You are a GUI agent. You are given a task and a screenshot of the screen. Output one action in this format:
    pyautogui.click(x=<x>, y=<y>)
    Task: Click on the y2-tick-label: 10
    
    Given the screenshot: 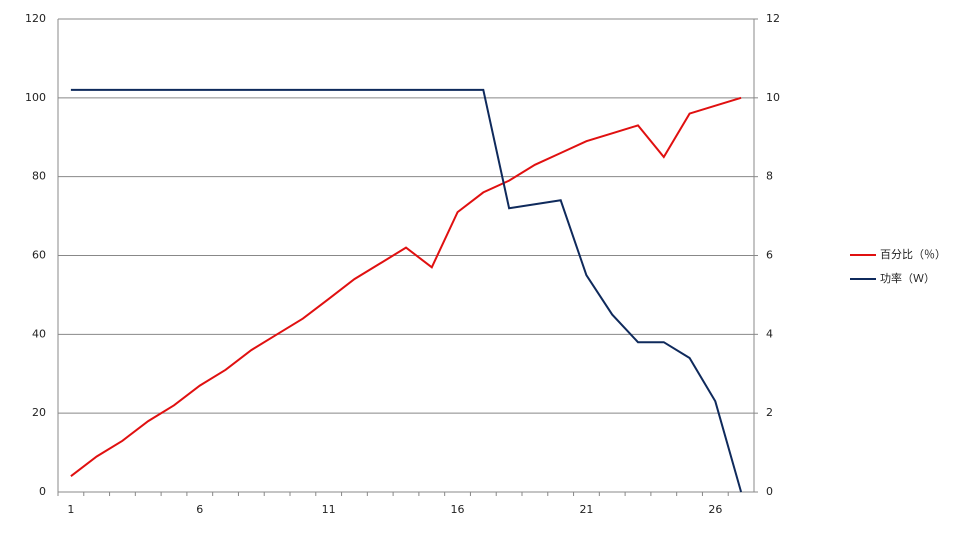 What is the action you would take?
    pyautogui.click(x=773, y=97)
    